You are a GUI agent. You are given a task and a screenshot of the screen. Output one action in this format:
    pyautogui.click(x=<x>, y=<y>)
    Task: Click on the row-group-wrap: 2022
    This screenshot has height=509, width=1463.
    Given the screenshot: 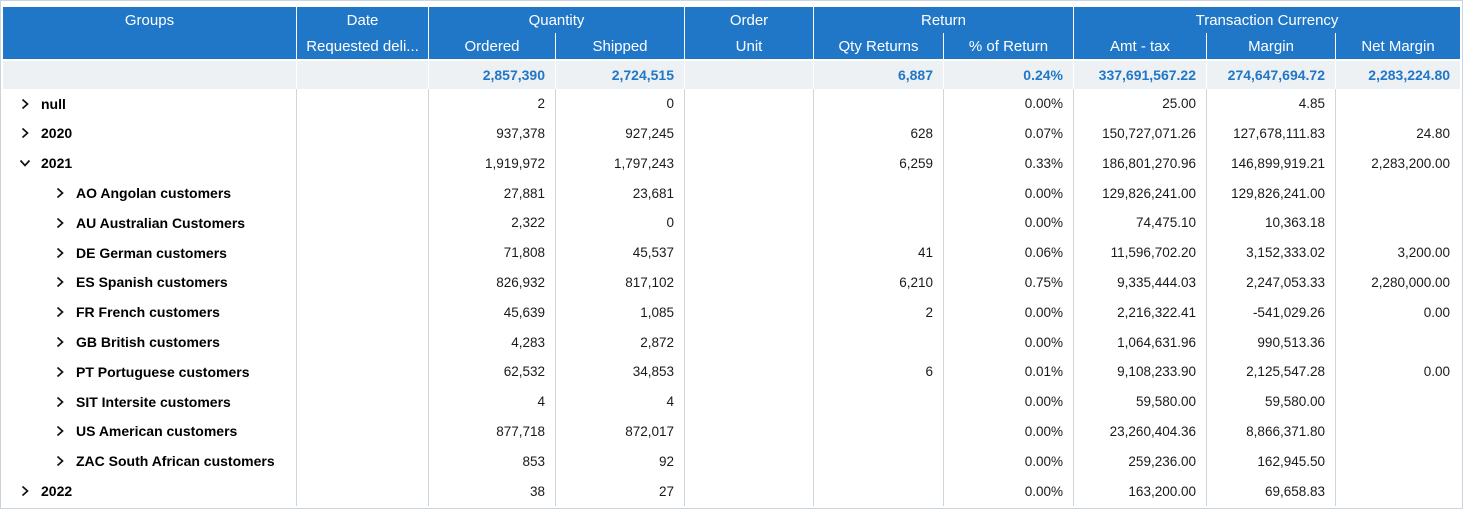 What is the action you would take?
    pyautogui.click(x=149, y=491)
    